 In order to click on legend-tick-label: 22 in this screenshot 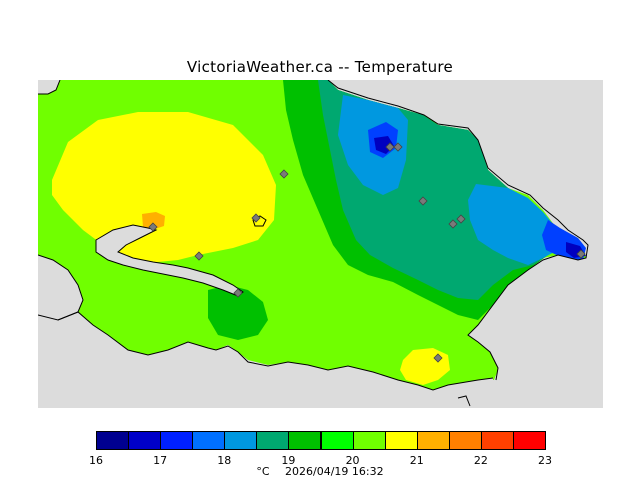, I will do `click(480, 460)`.